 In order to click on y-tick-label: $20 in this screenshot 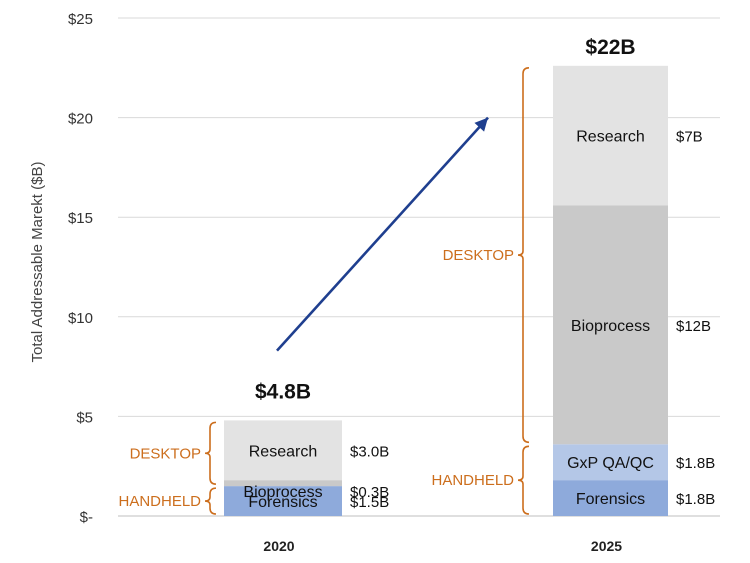, I will do `click(80, 119)`.